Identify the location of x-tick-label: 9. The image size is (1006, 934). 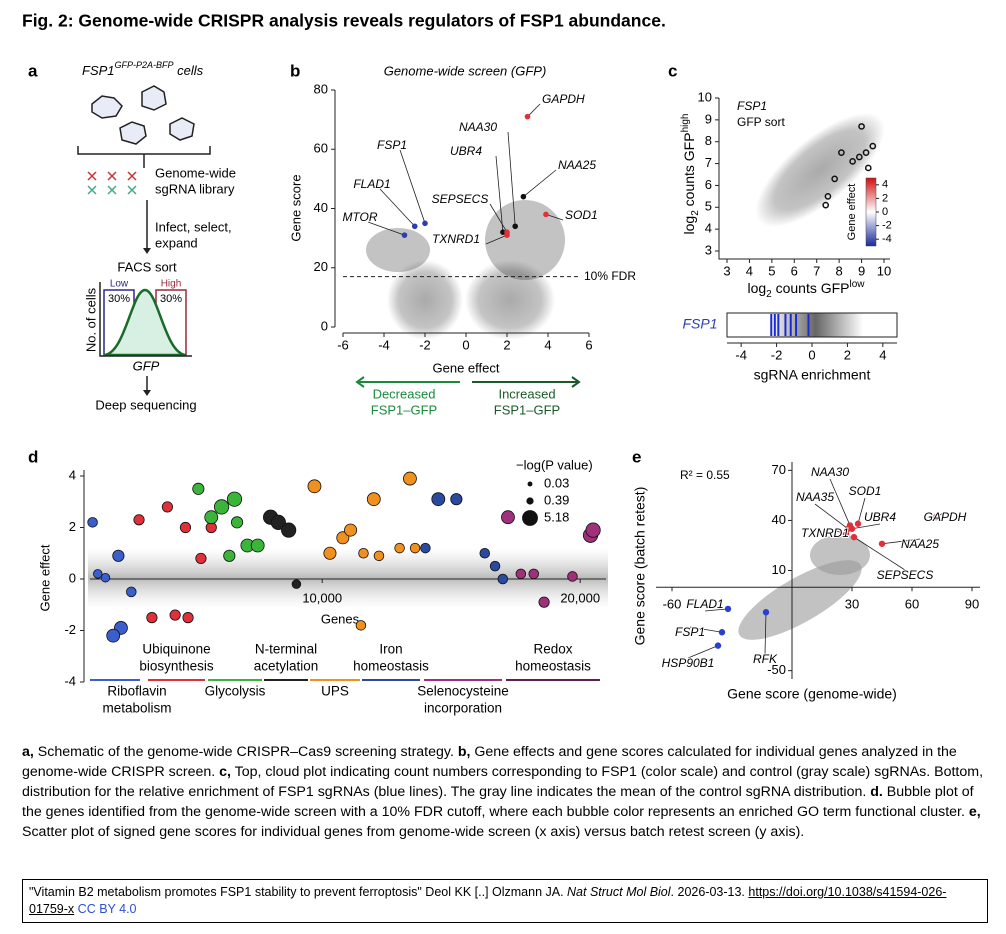
(861, 270).